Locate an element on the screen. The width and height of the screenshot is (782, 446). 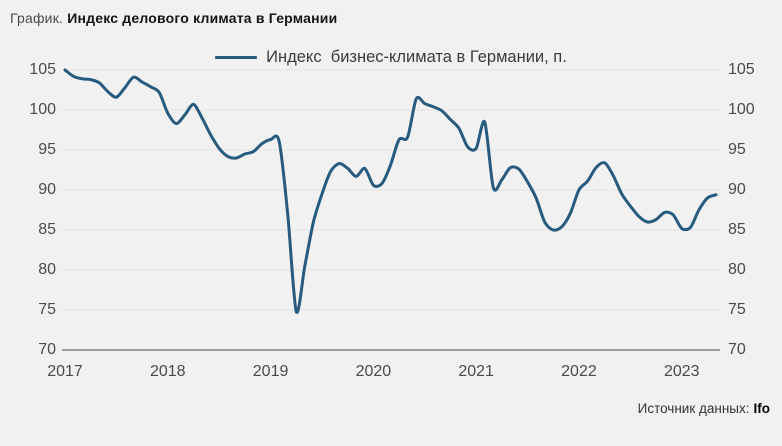
source-note: Источник данных: Ifo is located at coordinates (704, 408).